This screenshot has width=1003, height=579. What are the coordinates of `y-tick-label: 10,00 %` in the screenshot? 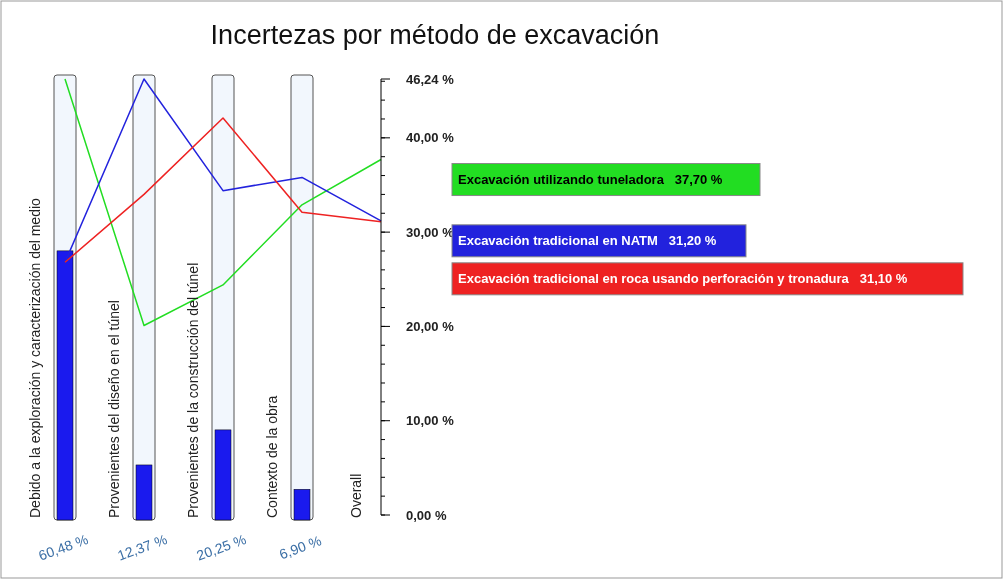 It's located at (430, 421).